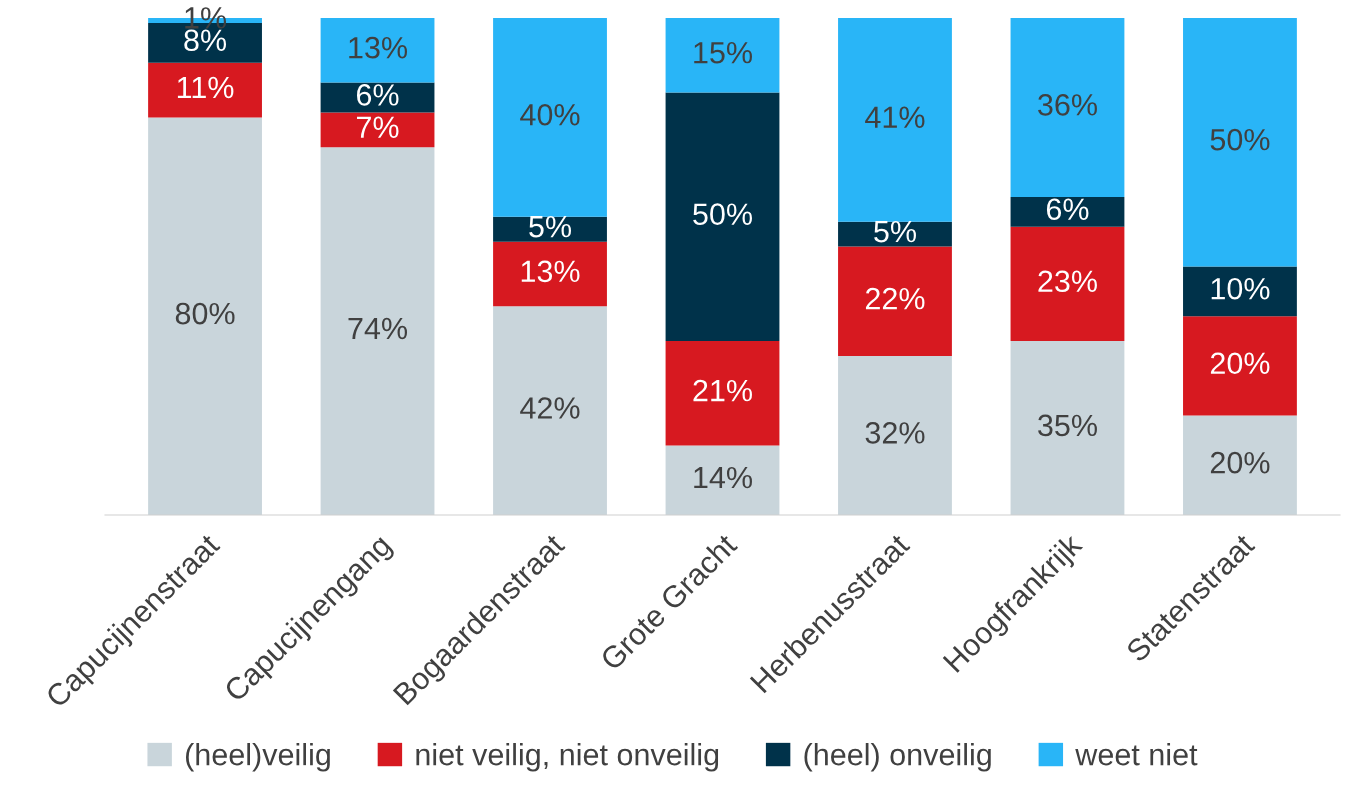 This screenshot has width=1345, height=799. Describe the element at coordinates (550, 114) in the screenshot. I see `data-label: 40%` at that location.